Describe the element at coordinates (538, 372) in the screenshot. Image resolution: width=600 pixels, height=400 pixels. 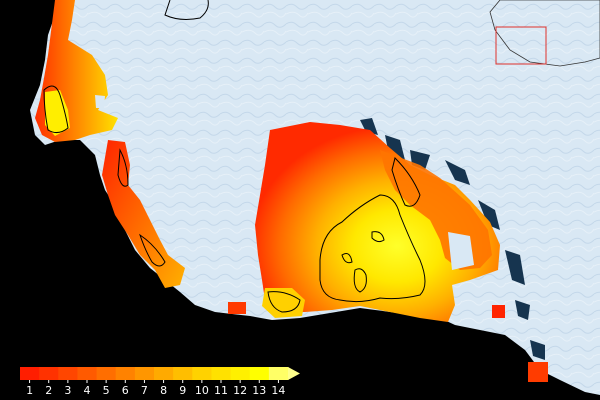
I see `heat-patch-d` at that location.